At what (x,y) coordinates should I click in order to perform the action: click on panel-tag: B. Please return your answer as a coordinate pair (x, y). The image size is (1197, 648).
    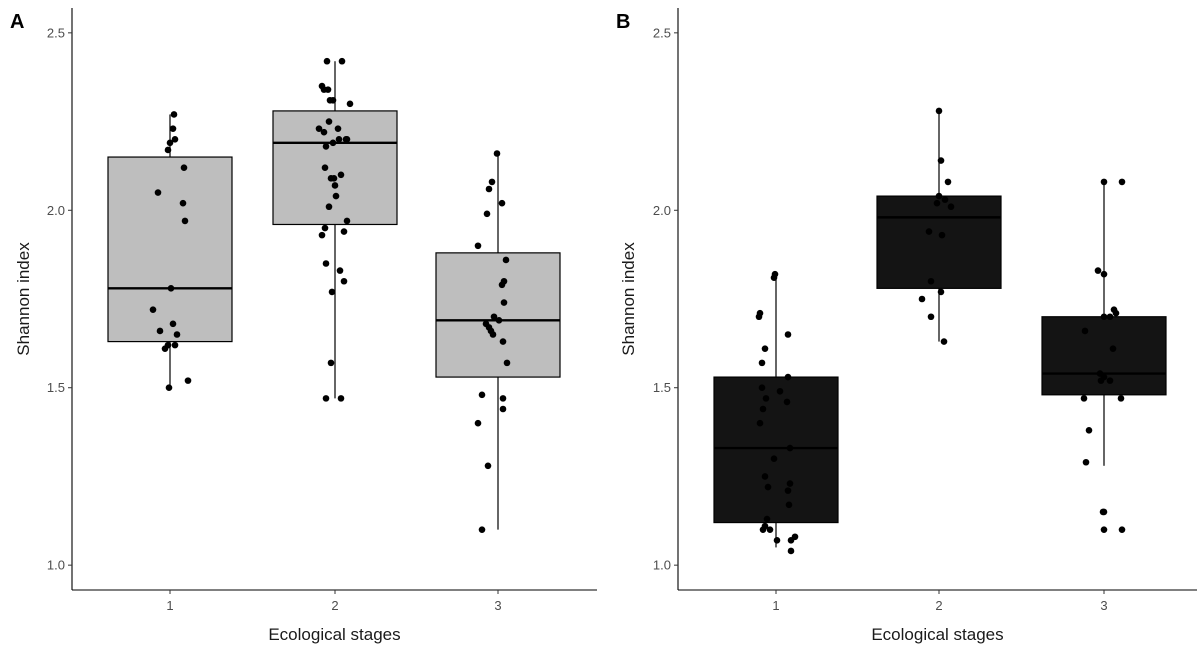
    Looking at the image, I should click on (623, 22).